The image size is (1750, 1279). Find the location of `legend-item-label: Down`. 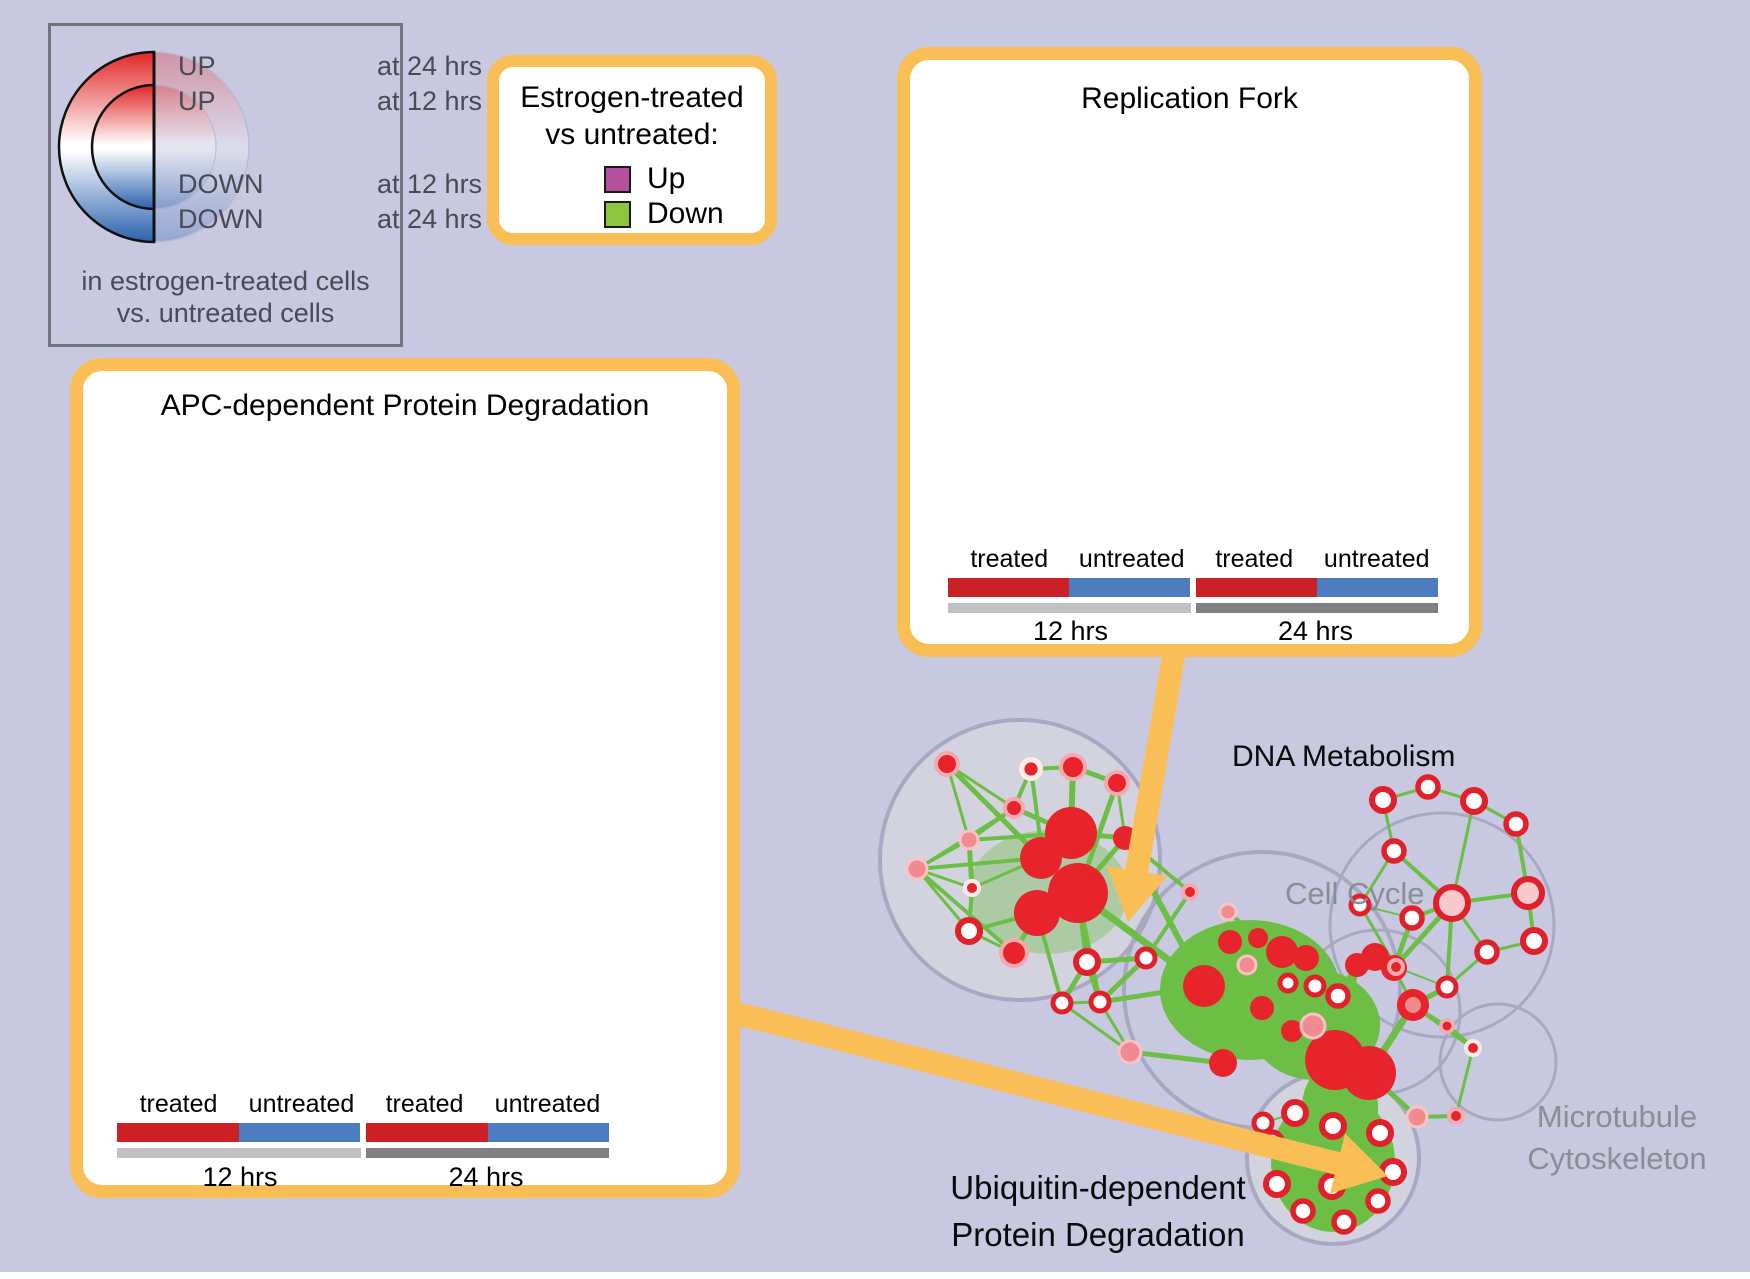

legend-item-label: Down is located at coordinates (685, 213).